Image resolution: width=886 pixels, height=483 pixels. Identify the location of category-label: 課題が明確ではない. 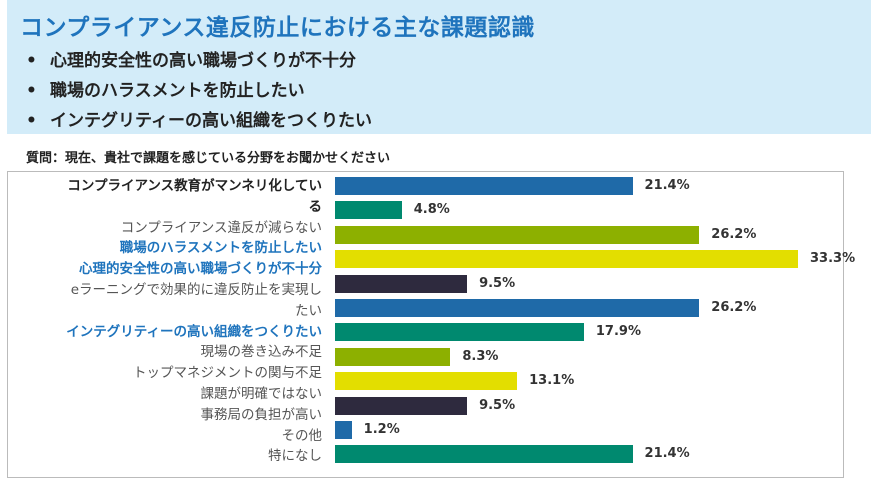
(261, 393).